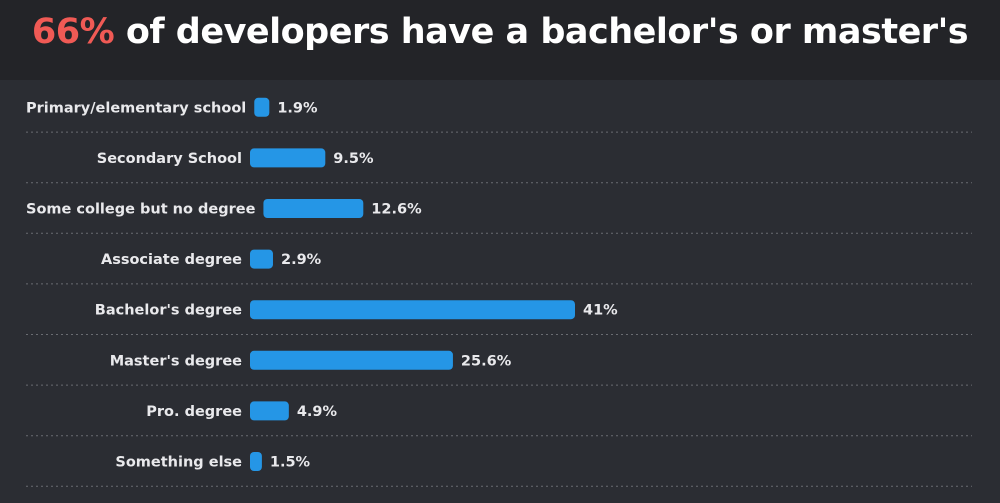 This screenshot has width=1000, height=503. What do you see at coordinates (176, 361) in the screenshot?
I see `category-label: Master's degree` at bounding box center [176, 361].